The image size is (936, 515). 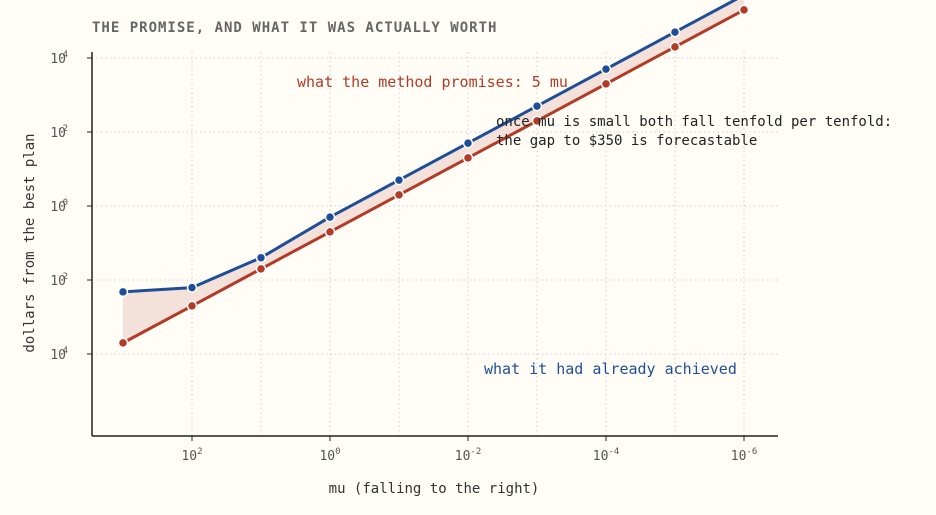 What do you see at coordinates (606, 455) in the screenshot?
I see `x-tick-label: 10⁻⁴` at bounding box center [606, 455].